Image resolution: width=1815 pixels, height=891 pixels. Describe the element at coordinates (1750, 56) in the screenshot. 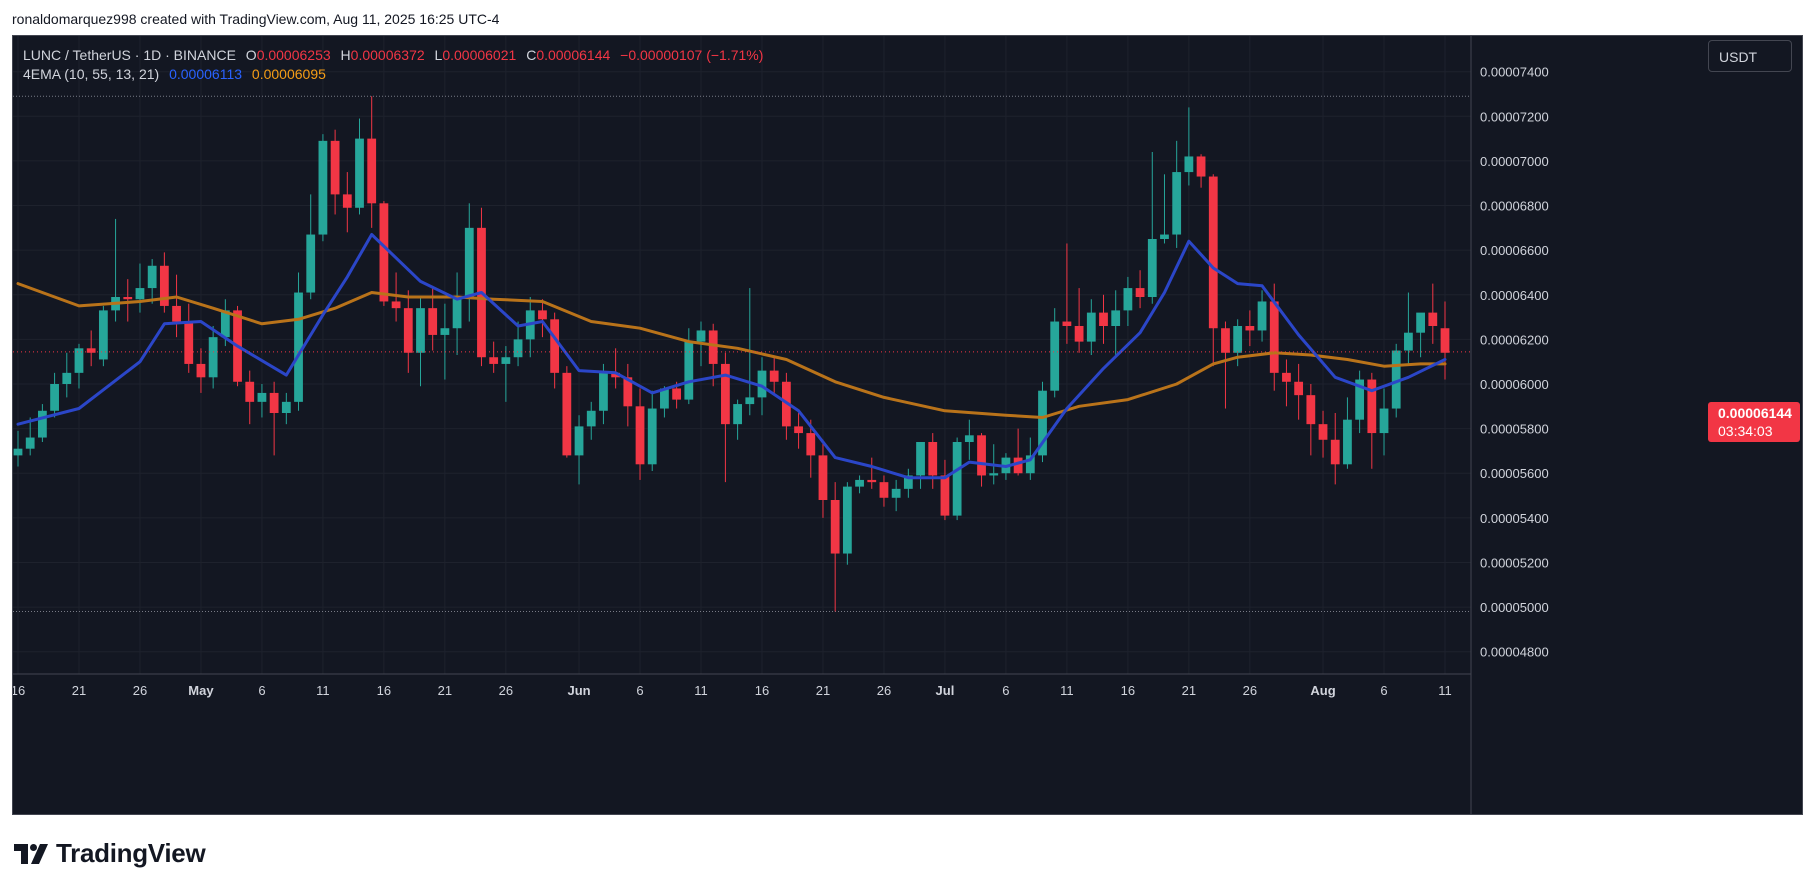

I see `currency-unit-button: USDT` at that location.